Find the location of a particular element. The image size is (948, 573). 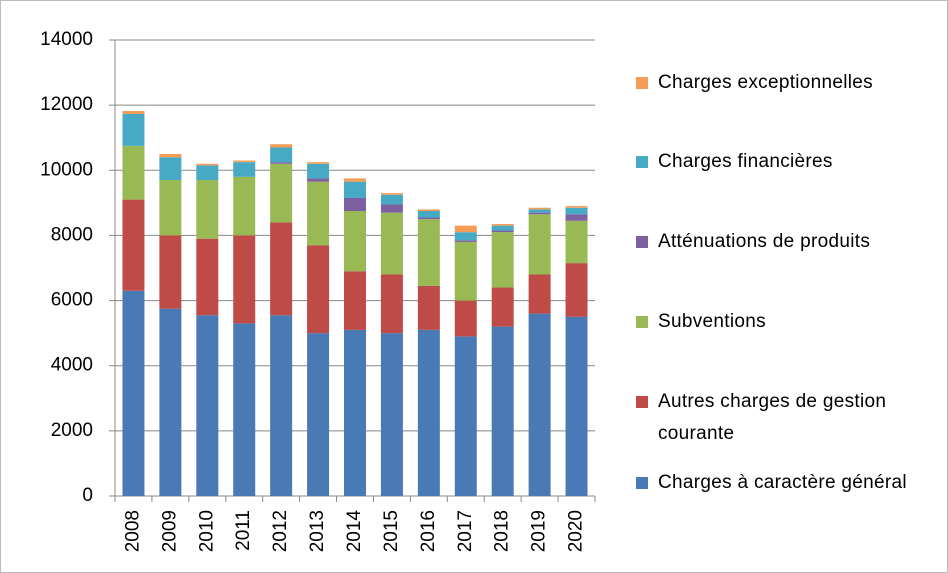

y-tick-label: 2000 is located at coordinates (72, 430).